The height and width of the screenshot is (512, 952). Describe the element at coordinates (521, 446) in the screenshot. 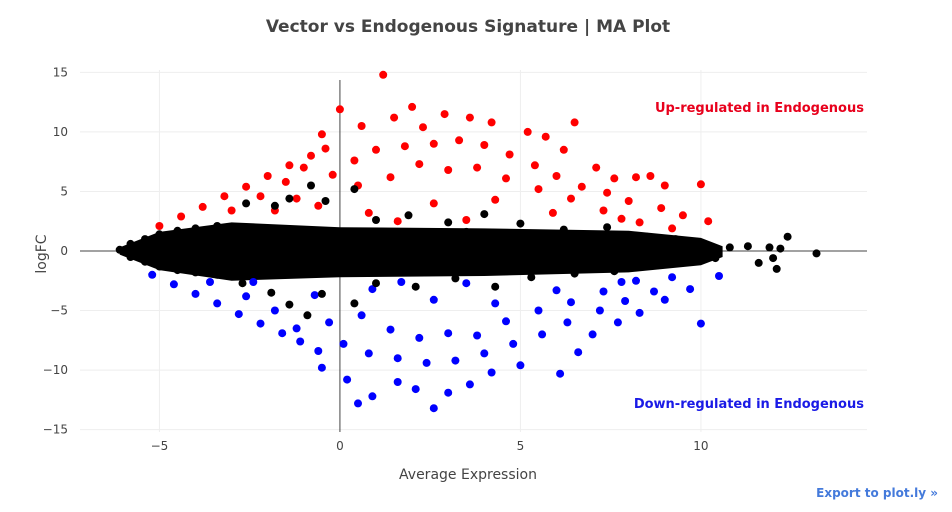

I see `x-tick-label: 5` at that location.